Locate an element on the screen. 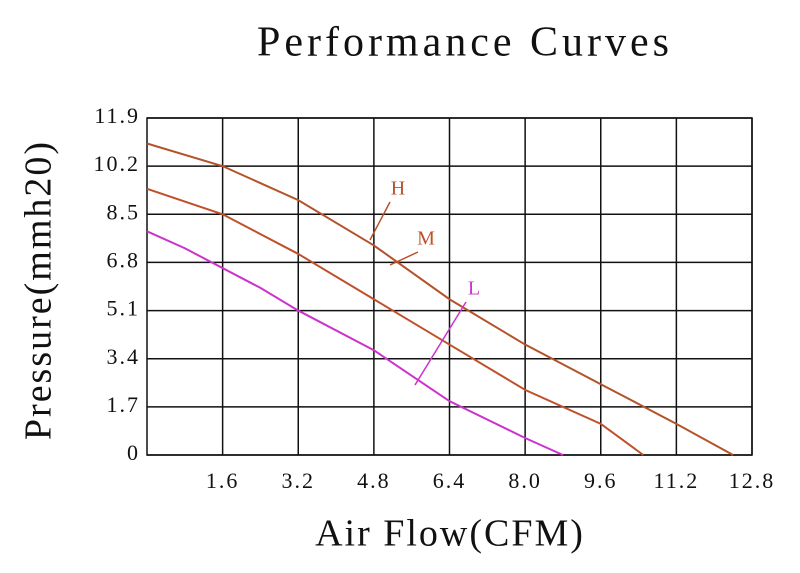 The height and width of the screenshot is (573, 800). y-tick-label: 10.2 is located at coordinates (117, 163).